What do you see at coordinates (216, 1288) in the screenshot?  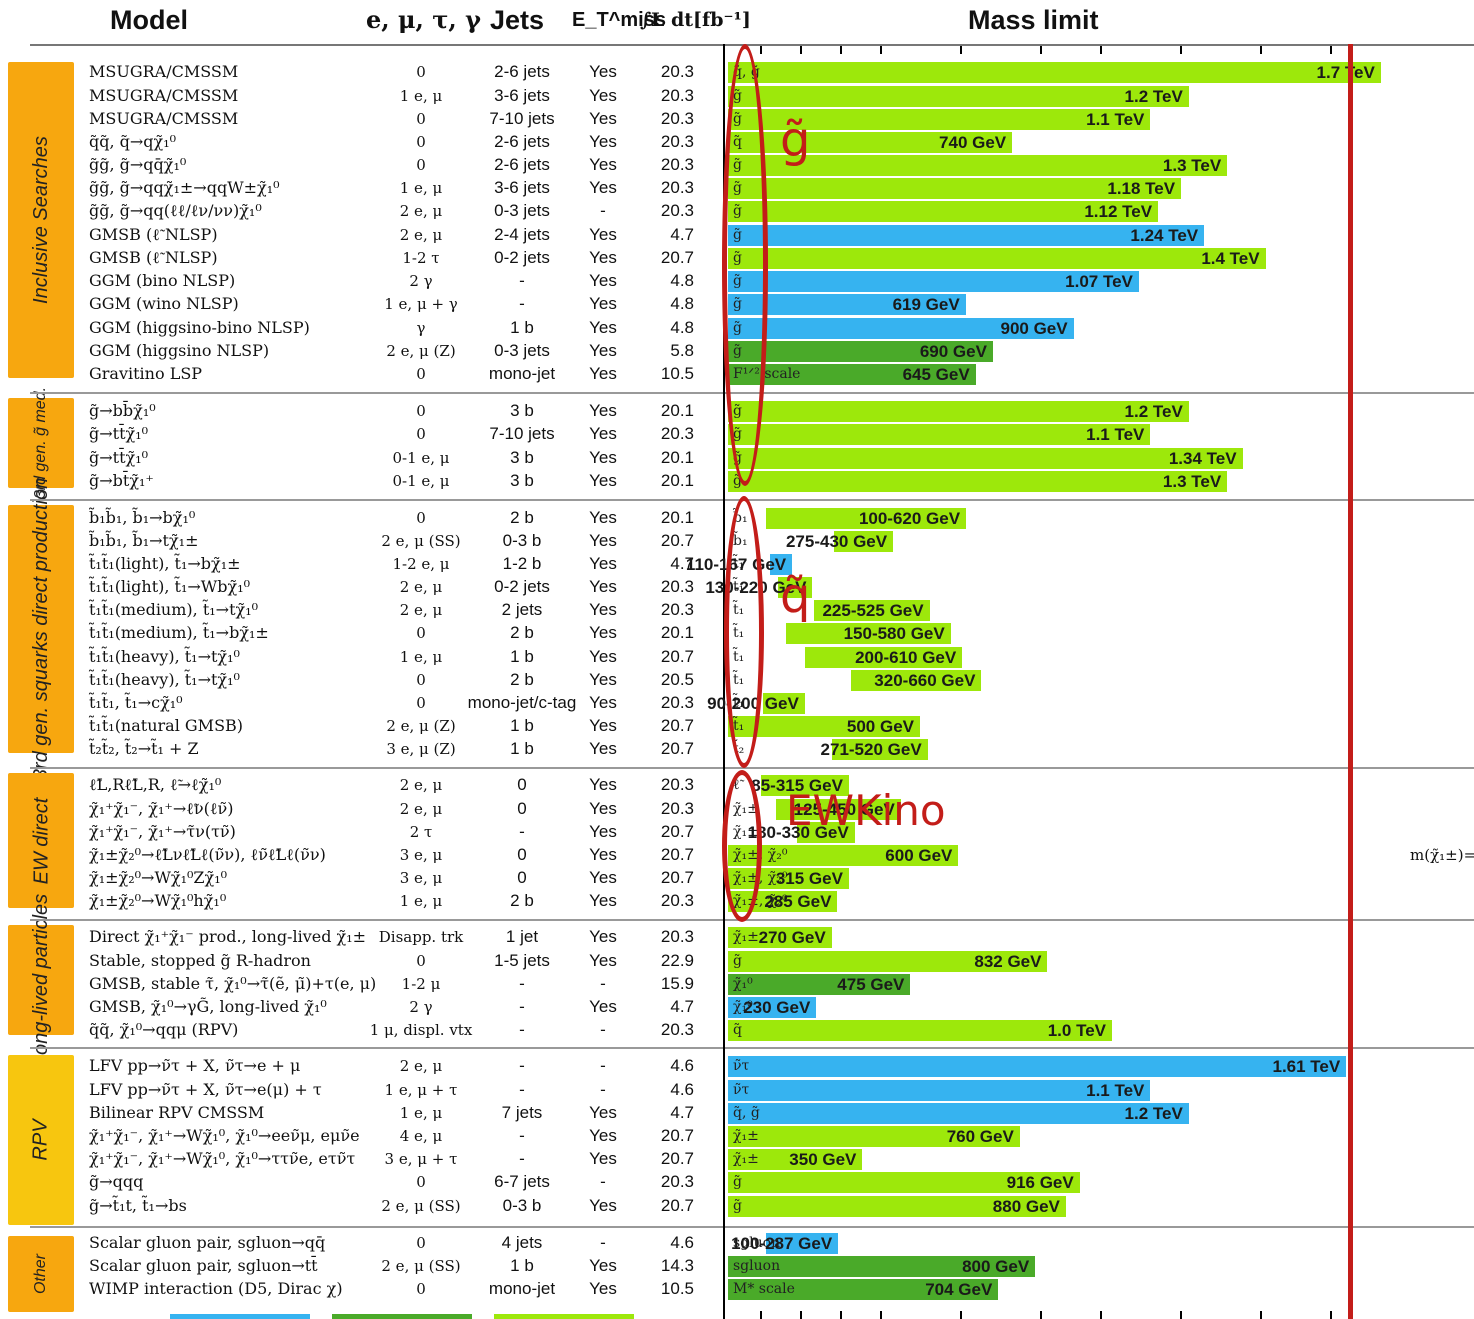 I see `model-cell: WIMP interaction (D5, Dirac χ)` at bounding box center [216, 1288].